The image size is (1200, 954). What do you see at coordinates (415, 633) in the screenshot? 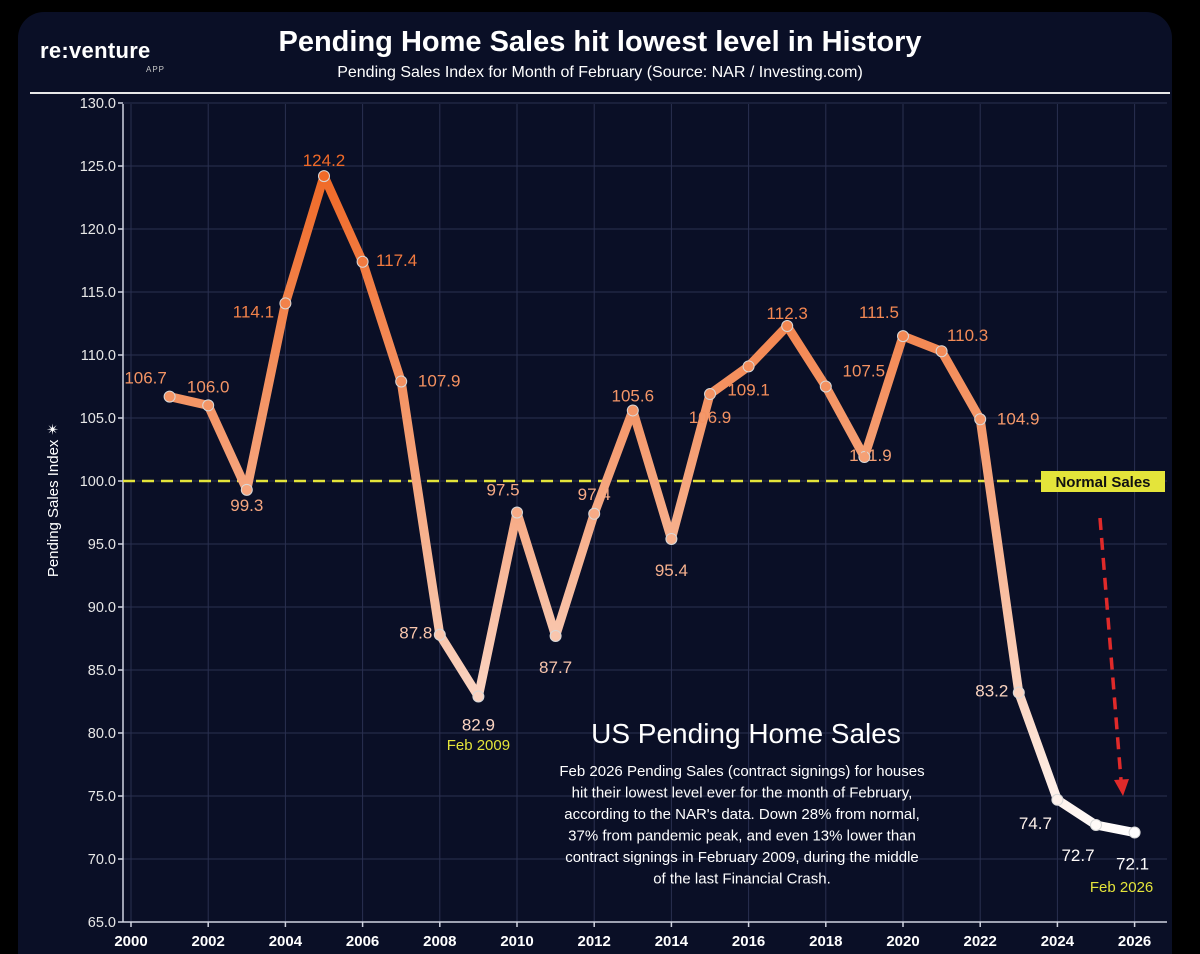
I see `data-label: 87.8` at bounding box center [415, 633].